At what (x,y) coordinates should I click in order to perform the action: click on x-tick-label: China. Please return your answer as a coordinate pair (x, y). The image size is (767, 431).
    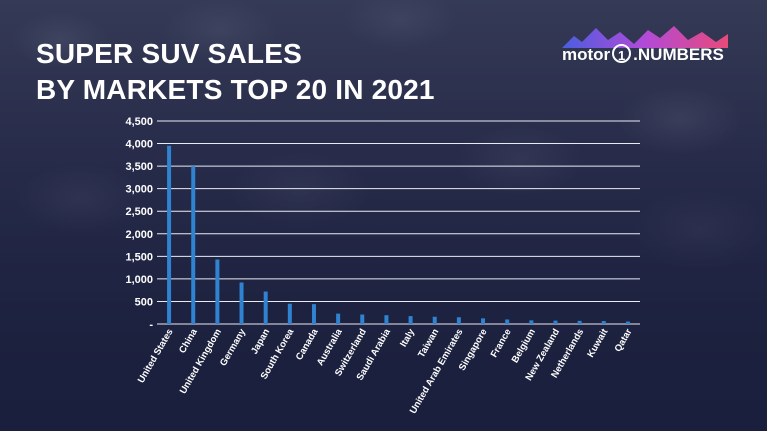
    Looking at the image, I should click on (188, 340).